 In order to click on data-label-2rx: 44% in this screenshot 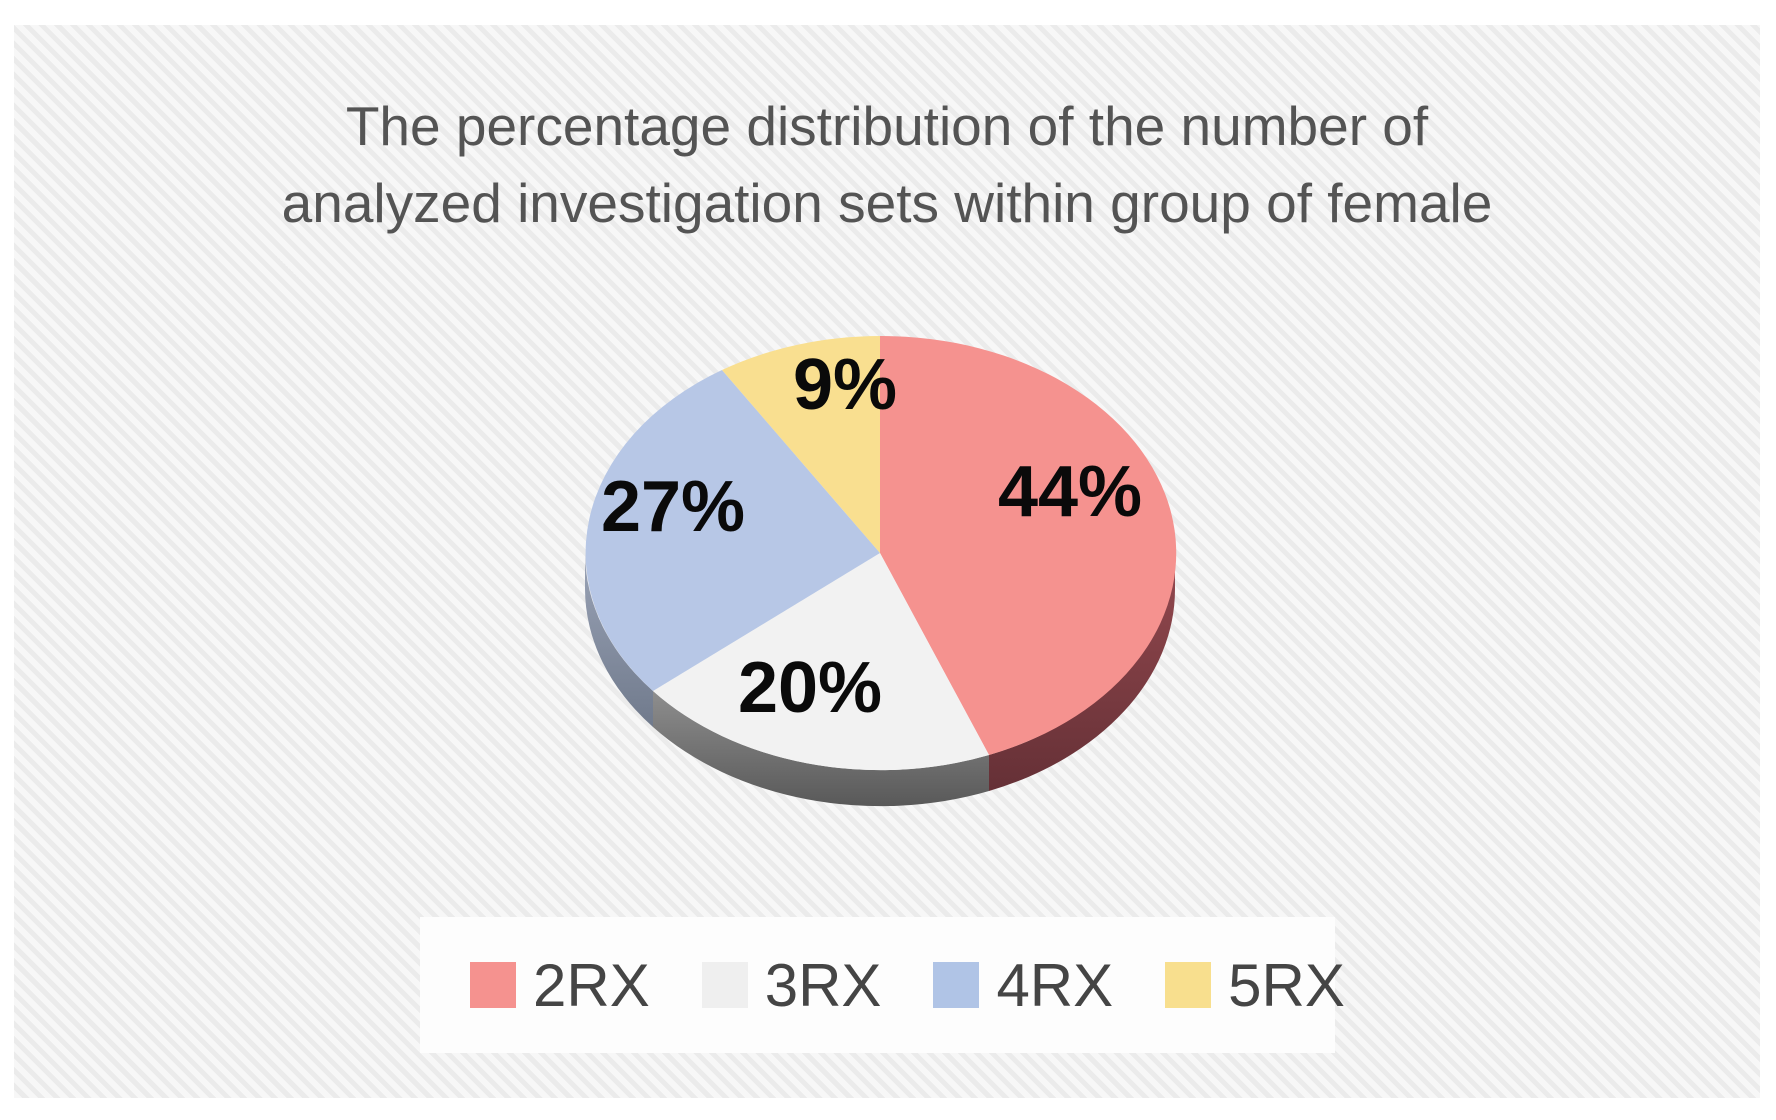, I will do `click(1070, 492)`.